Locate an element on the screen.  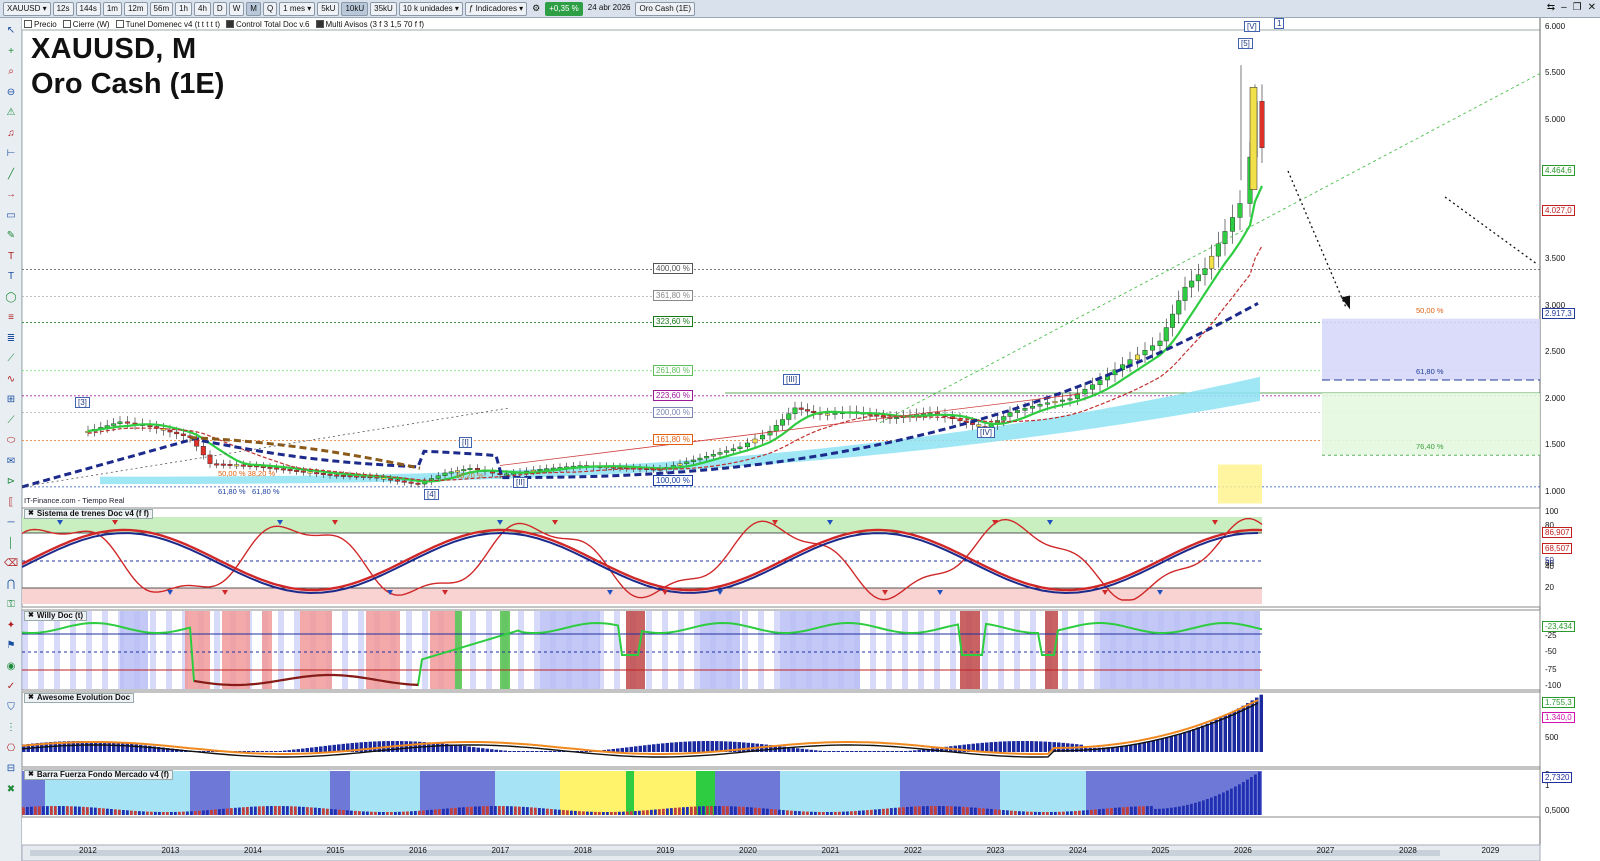
text-icon: T is located at coordinates (11, 256).